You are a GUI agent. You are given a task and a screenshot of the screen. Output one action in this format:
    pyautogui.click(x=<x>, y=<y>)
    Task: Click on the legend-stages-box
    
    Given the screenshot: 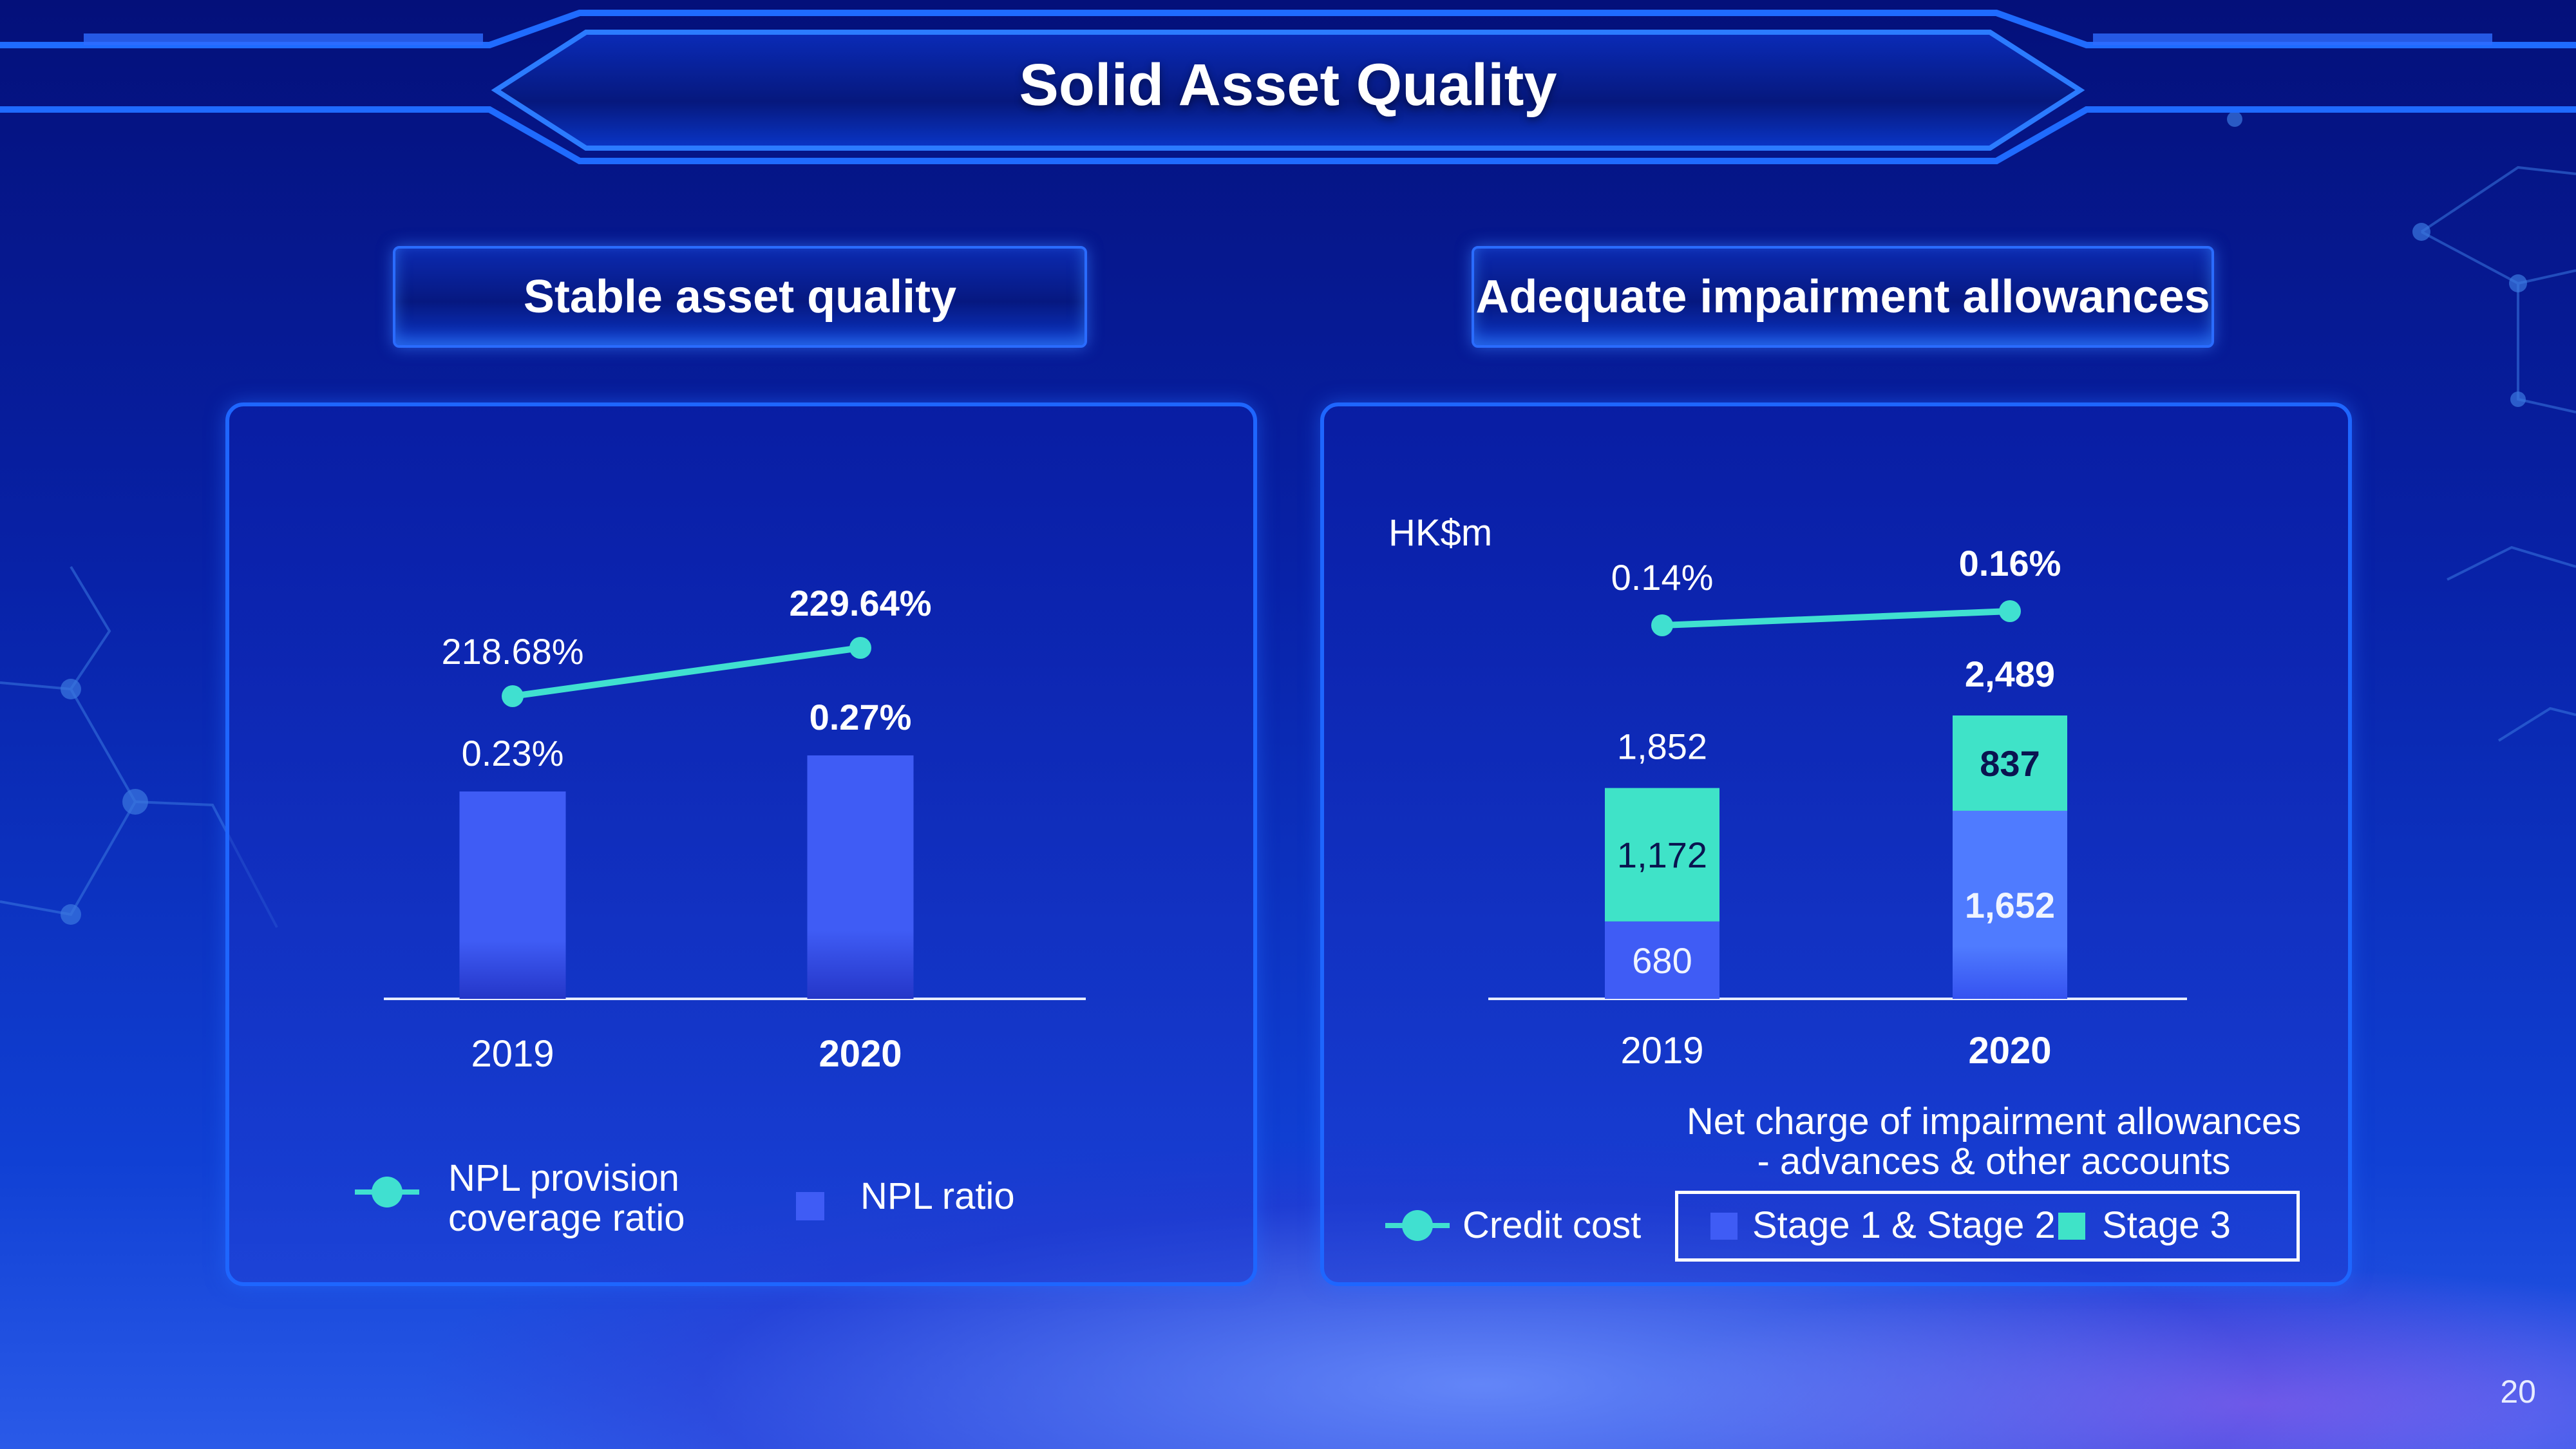 What is the action you would take?
    pyautogui.click(x=1987, y=1226)
    